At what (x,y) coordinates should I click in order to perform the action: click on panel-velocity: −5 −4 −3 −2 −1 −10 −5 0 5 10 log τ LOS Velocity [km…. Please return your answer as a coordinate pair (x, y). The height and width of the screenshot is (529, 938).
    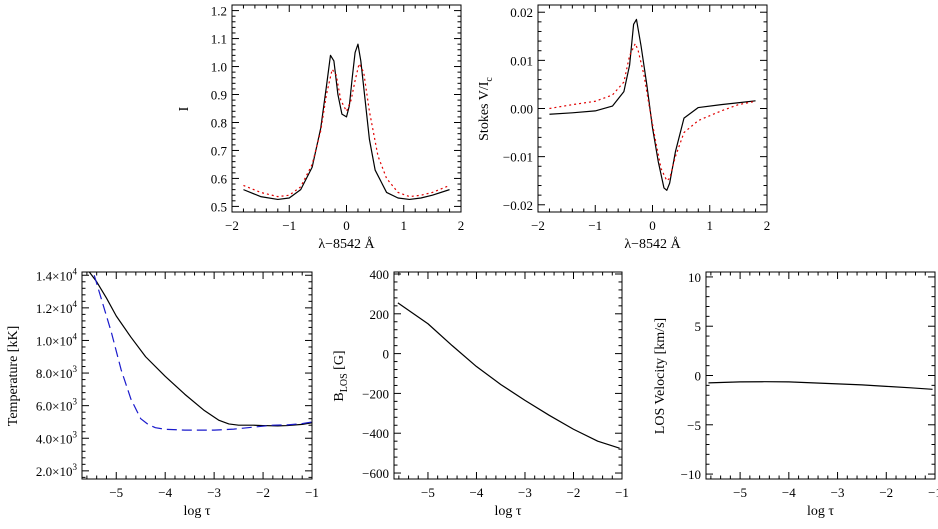
    Looking at the image, I should click on (795, 394).